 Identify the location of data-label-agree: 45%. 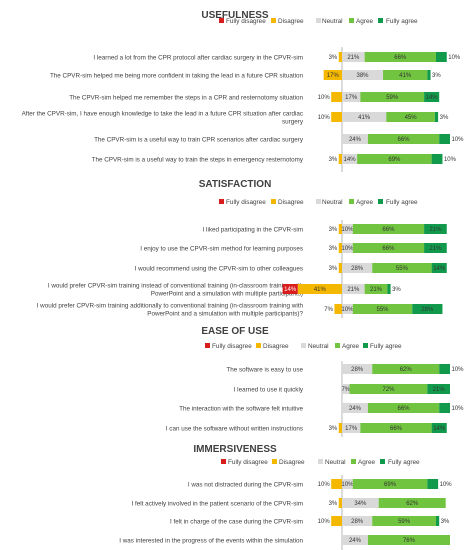
(411, 118).